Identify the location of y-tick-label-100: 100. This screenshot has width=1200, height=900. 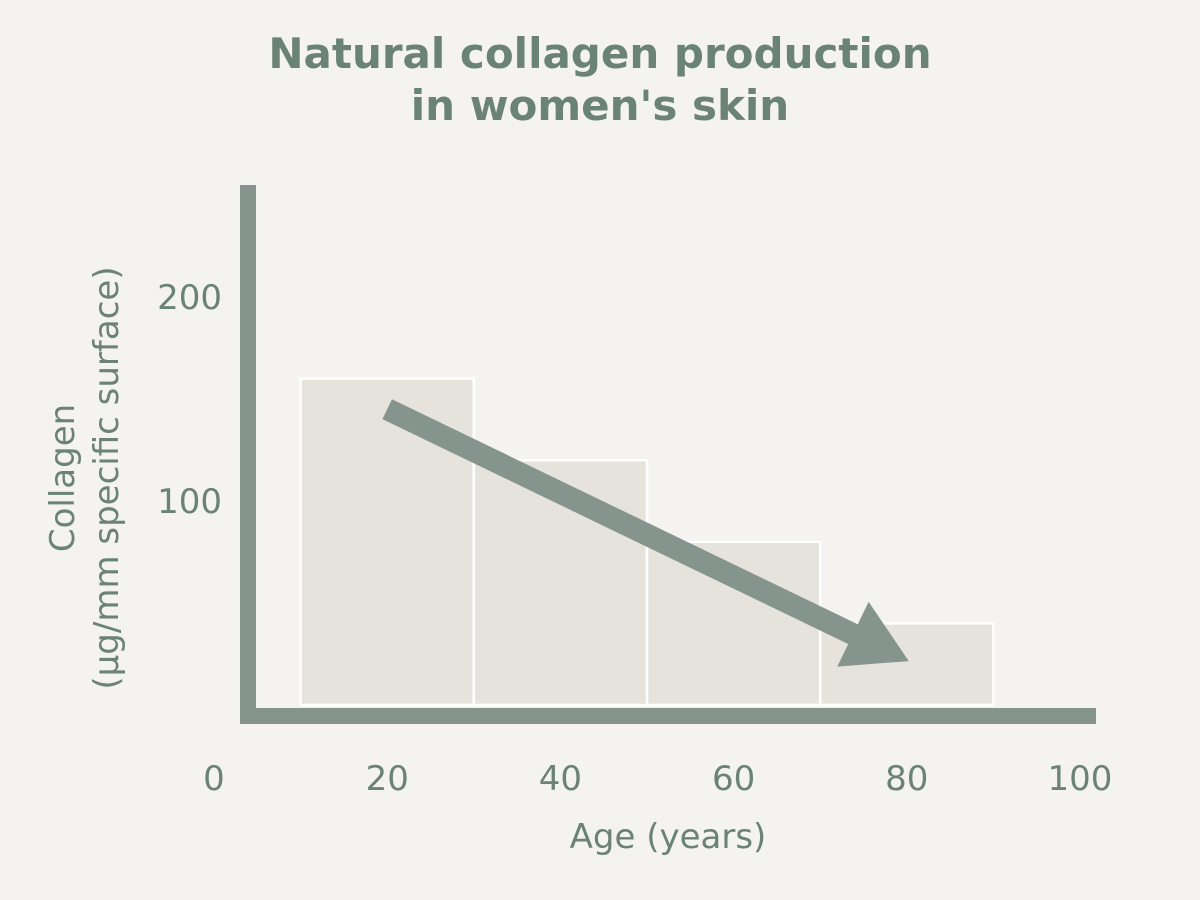
(189, 502).